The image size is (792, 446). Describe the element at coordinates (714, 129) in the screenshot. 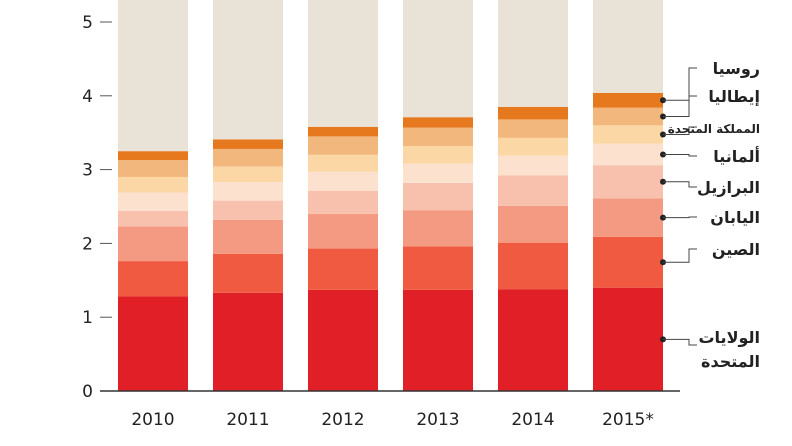

I see `legend-label: المملكة المتحدة` at that location.